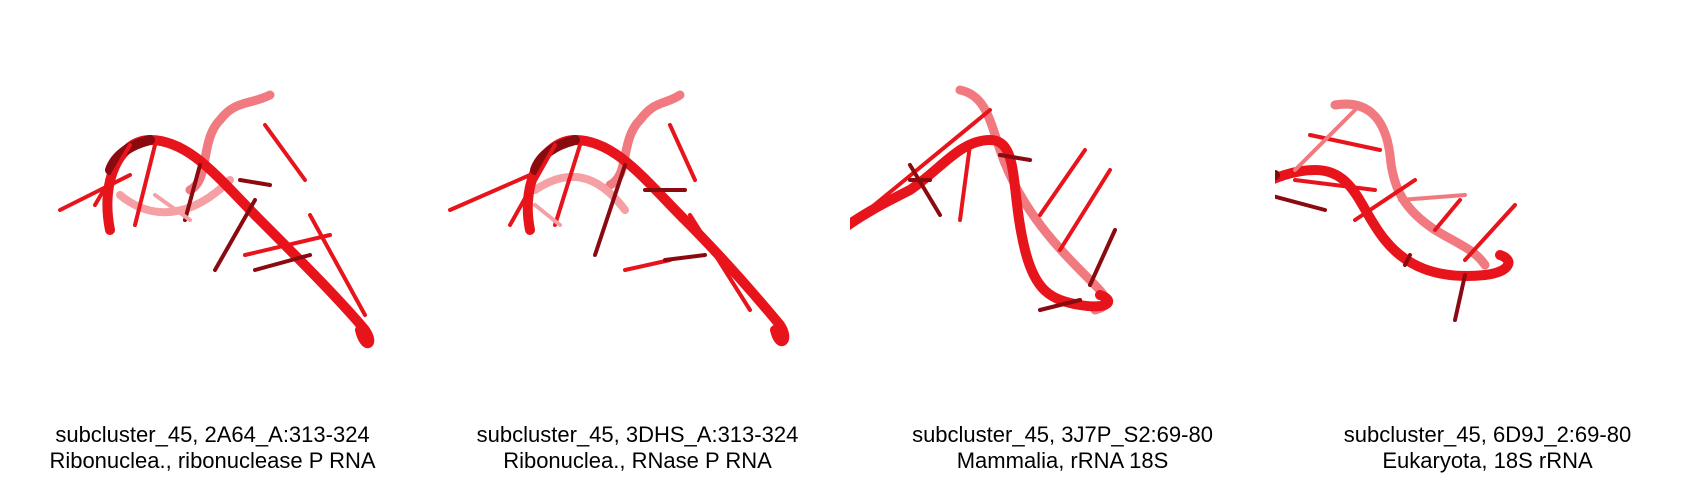 The image size is (1700, 480). What do you see at coordinates (637, 435) in the screenshot?
I see `panel-title: subcluster_45, 3DHS_A:313-324` at bounding box center [637, 435].